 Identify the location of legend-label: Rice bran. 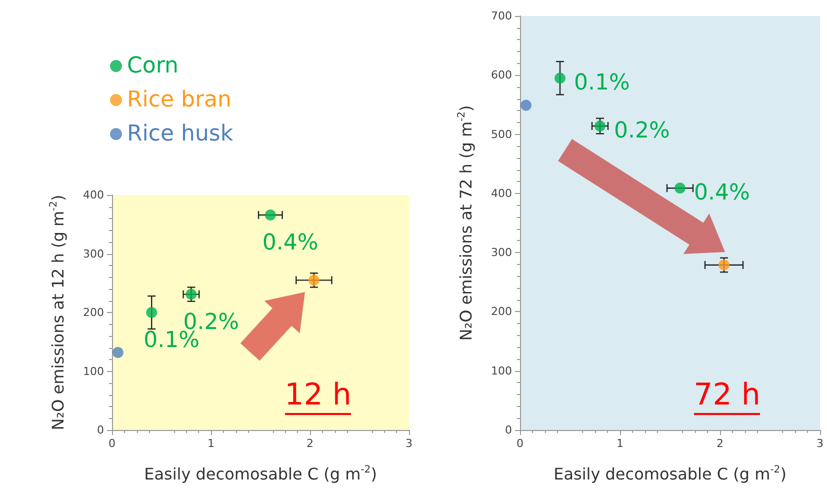
(179, 100).